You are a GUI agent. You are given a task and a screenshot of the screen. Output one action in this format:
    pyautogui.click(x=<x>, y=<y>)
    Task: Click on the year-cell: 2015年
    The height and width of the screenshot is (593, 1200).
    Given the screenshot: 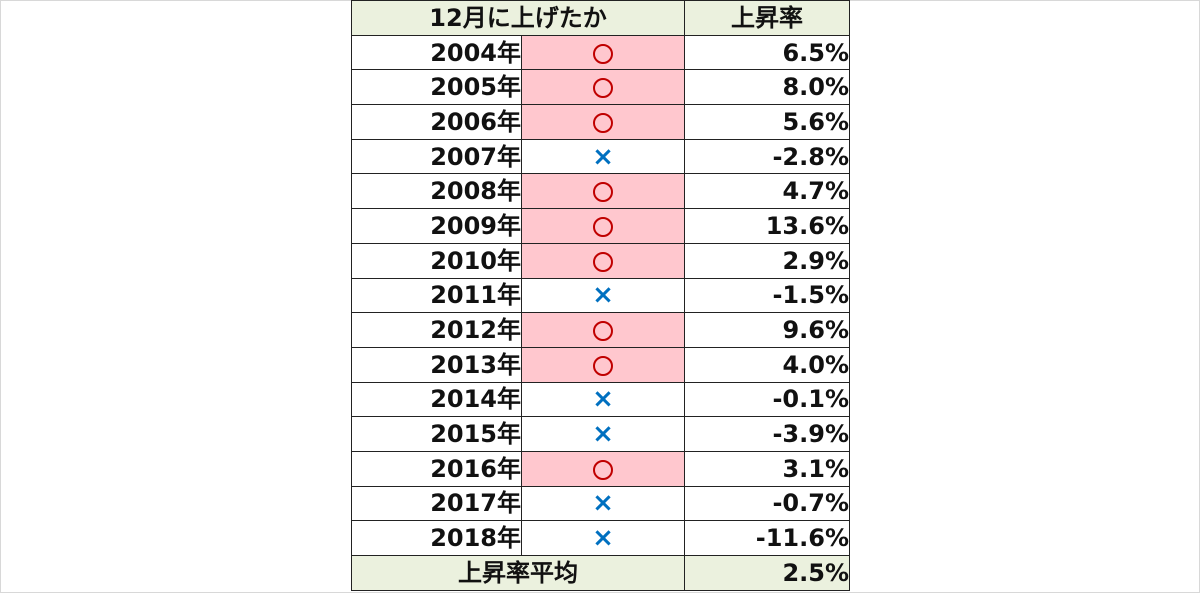 What is the action you would take?
    pyautogui.click(x=436, y=434)
    